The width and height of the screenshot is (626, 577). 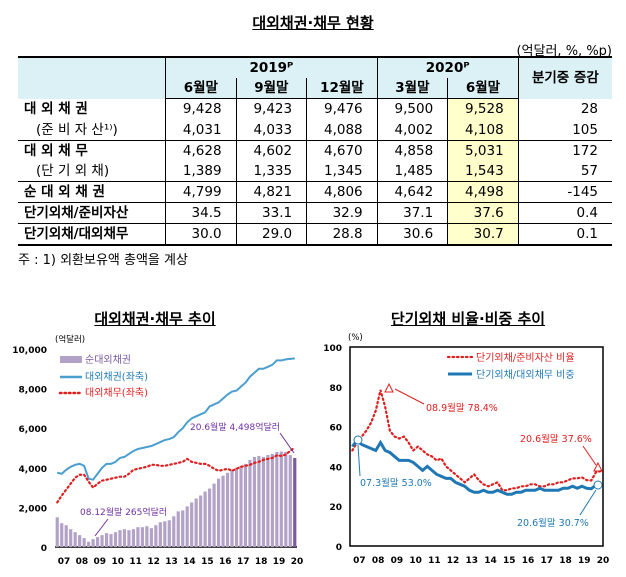 I want to click on y-tick-label: 8,000, so click(x=33, y=391).